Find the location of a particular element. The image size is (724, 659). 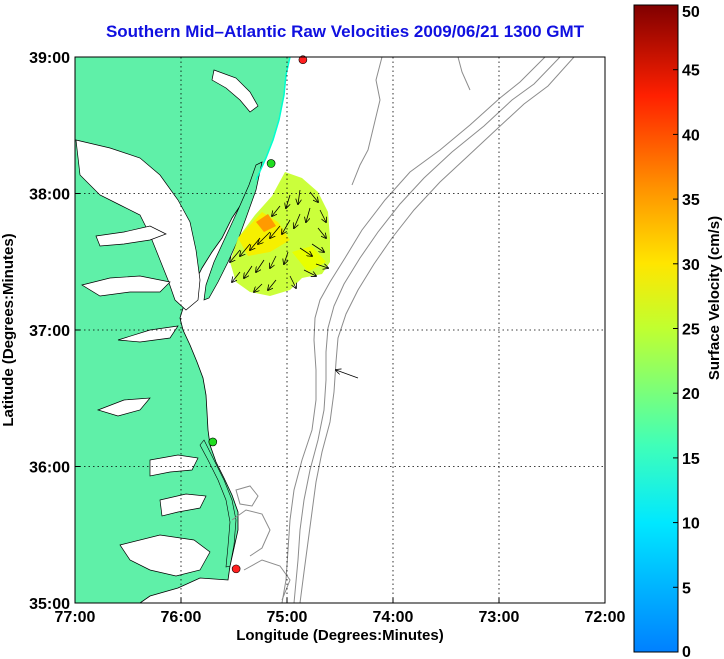

y-tick-label: 39:00 is located at coordinates (49, 58).